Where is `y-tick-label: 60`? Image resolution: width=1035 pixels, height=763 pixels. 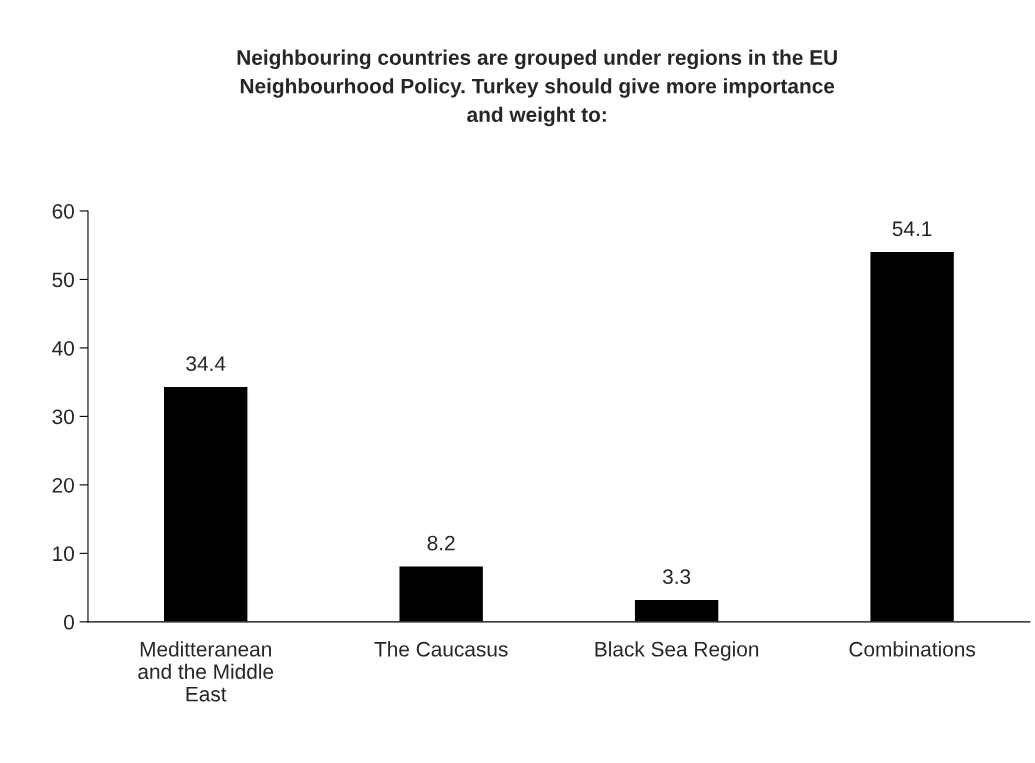 y-tick-label: 60 is located at coordinates (63, 211).